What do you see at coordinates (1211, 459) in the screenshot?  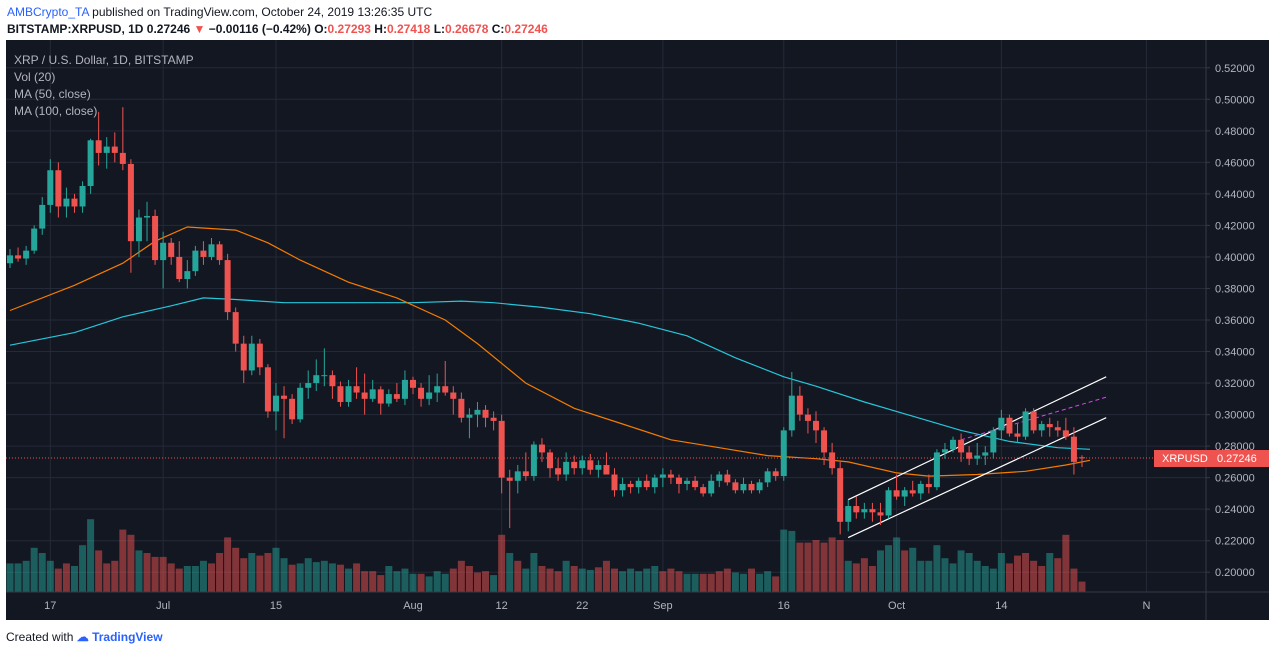 I see `price-label-tag: XRPUSD 0.27246` at bounding box center [1211, 459].